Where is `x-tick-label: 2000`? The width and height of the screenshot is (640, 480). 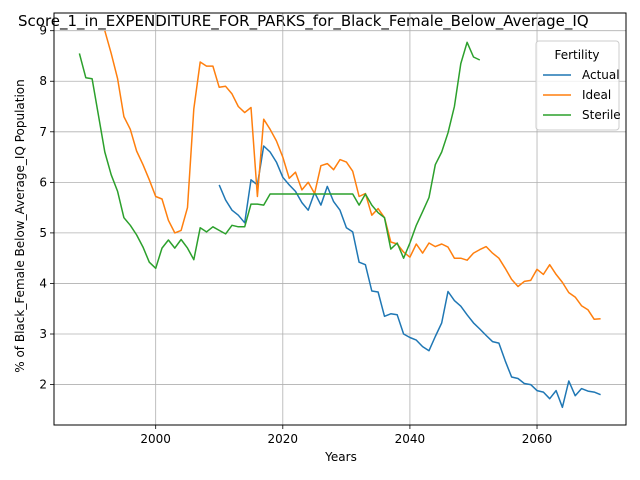
x-tick-label: 2000 is located at coordinates (155, 439).